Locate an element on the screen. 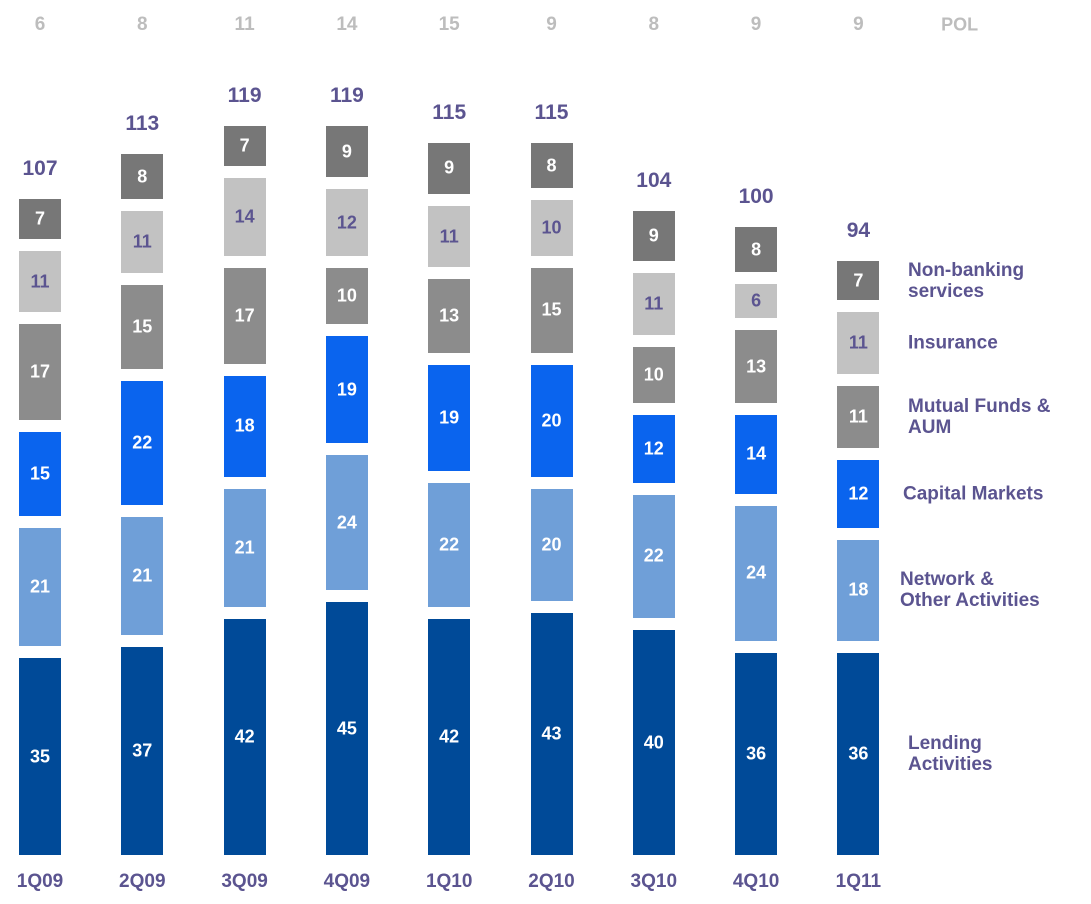 The height and width of the screenshot is (904, 1091). legend-label: Non-banking services is located at coordinates (966, 280).